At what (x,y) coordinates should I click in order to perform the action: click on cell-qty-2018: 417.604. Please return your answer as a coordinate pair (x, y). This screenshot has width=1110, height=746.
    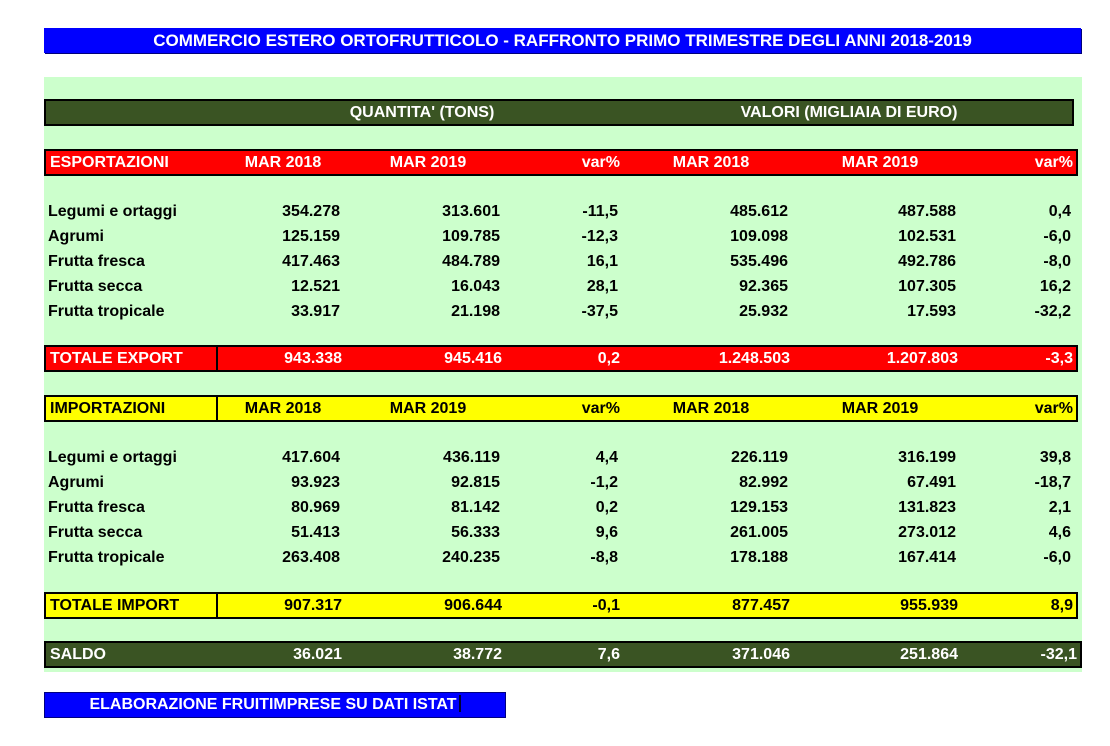
    Looking at the image, I should click on (311, 457).